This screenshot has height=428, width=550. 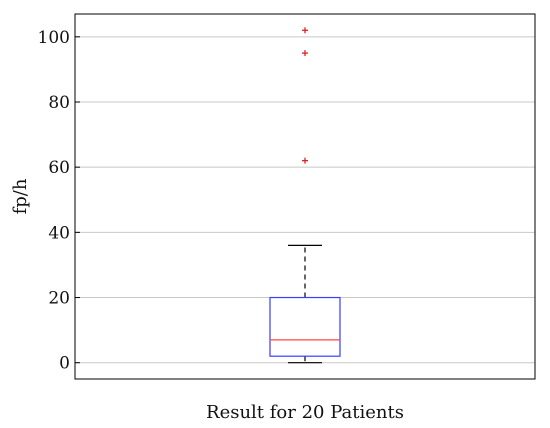 I want to click on interquartile-box, so click(x=305, y=326).